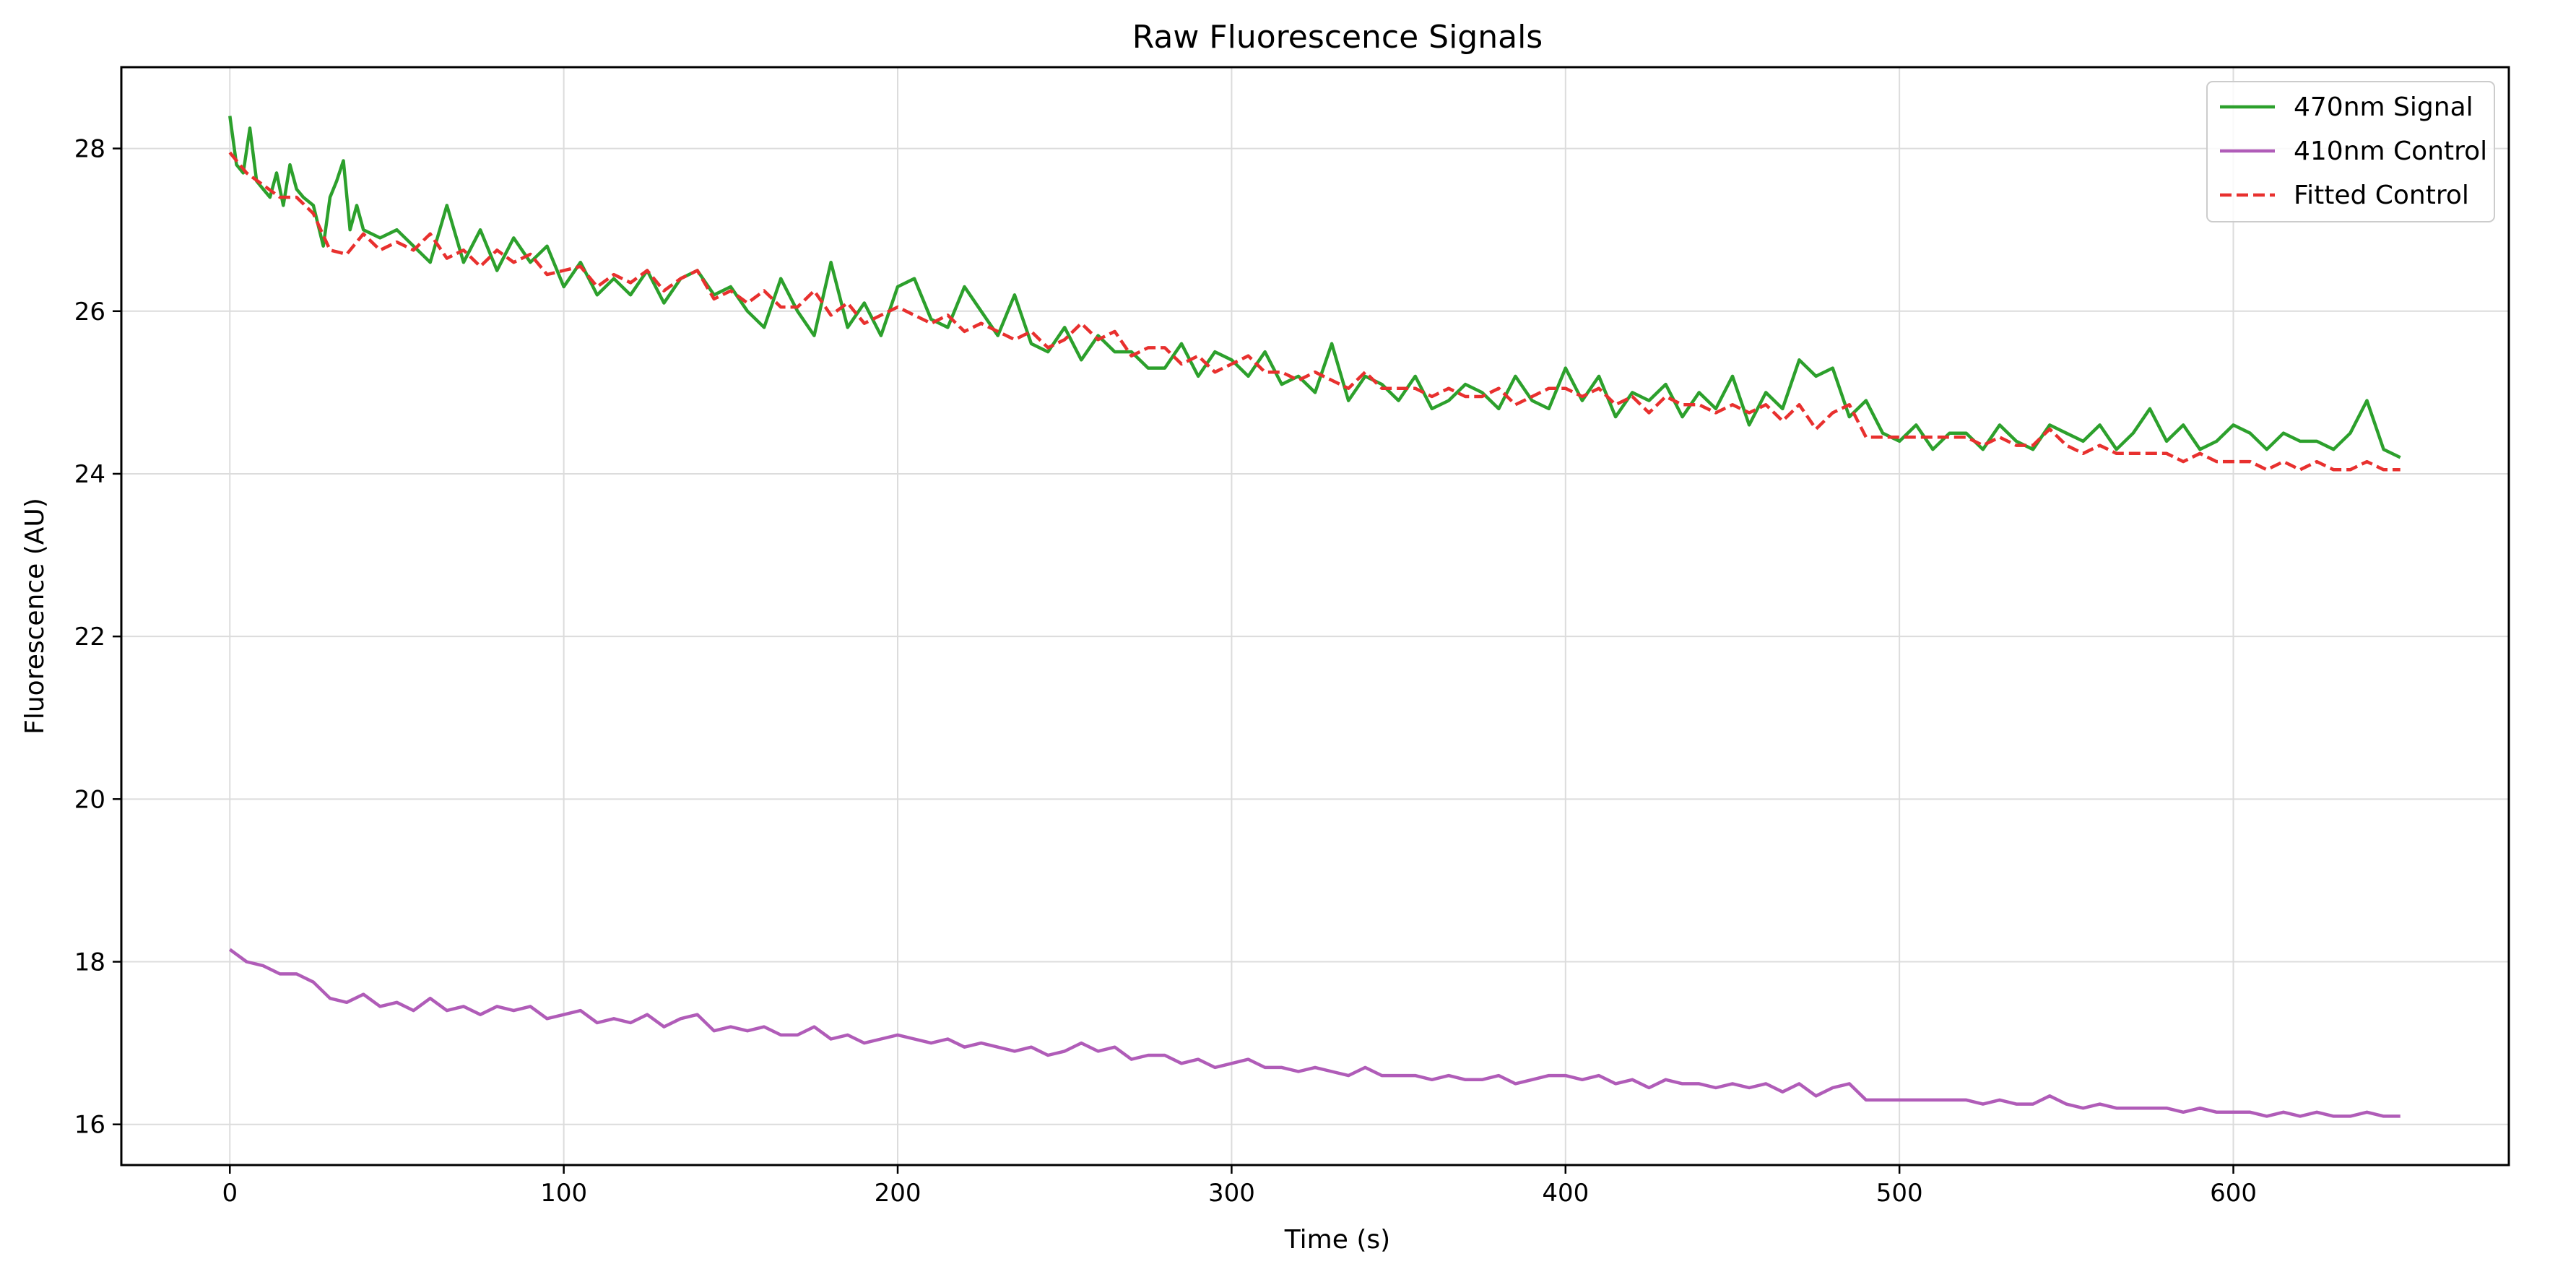  I want to click on chart-title: Raw Fluorescence Signals, so click(1337, 37).